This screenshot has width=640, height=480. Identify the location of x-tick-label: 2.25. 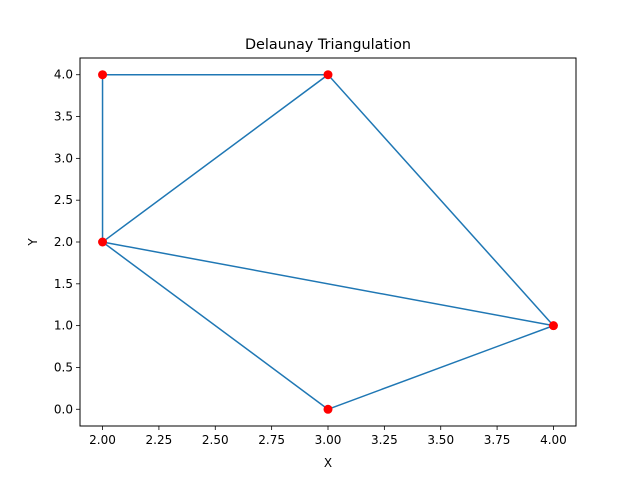
(159, 440).